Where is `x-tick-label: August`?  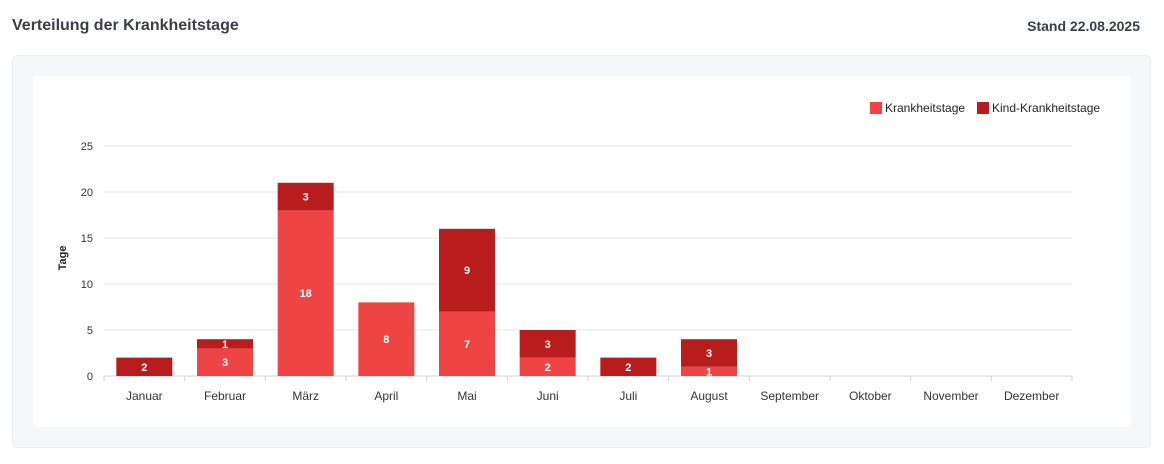 x-tick-label: August is located at coordinates (709, 396).